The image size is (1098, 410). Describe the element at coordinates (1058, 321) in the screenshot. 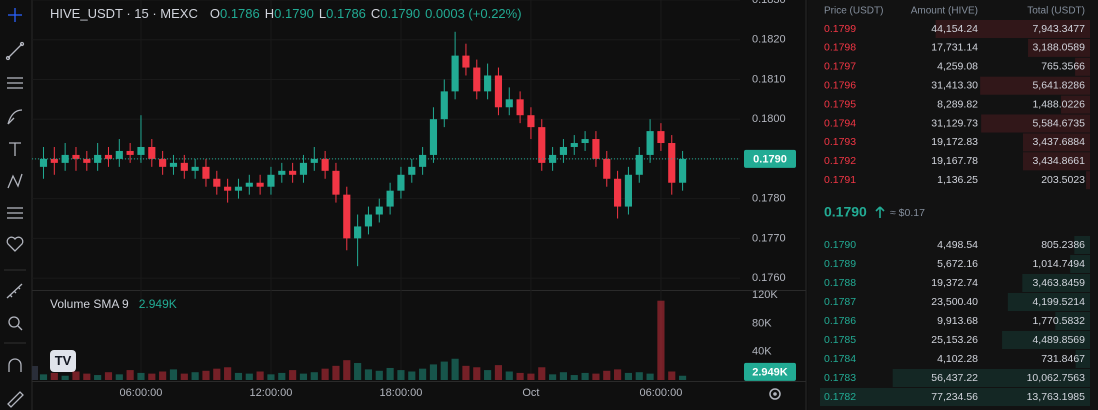

I see `order-total: 1,770.5832` at that location.